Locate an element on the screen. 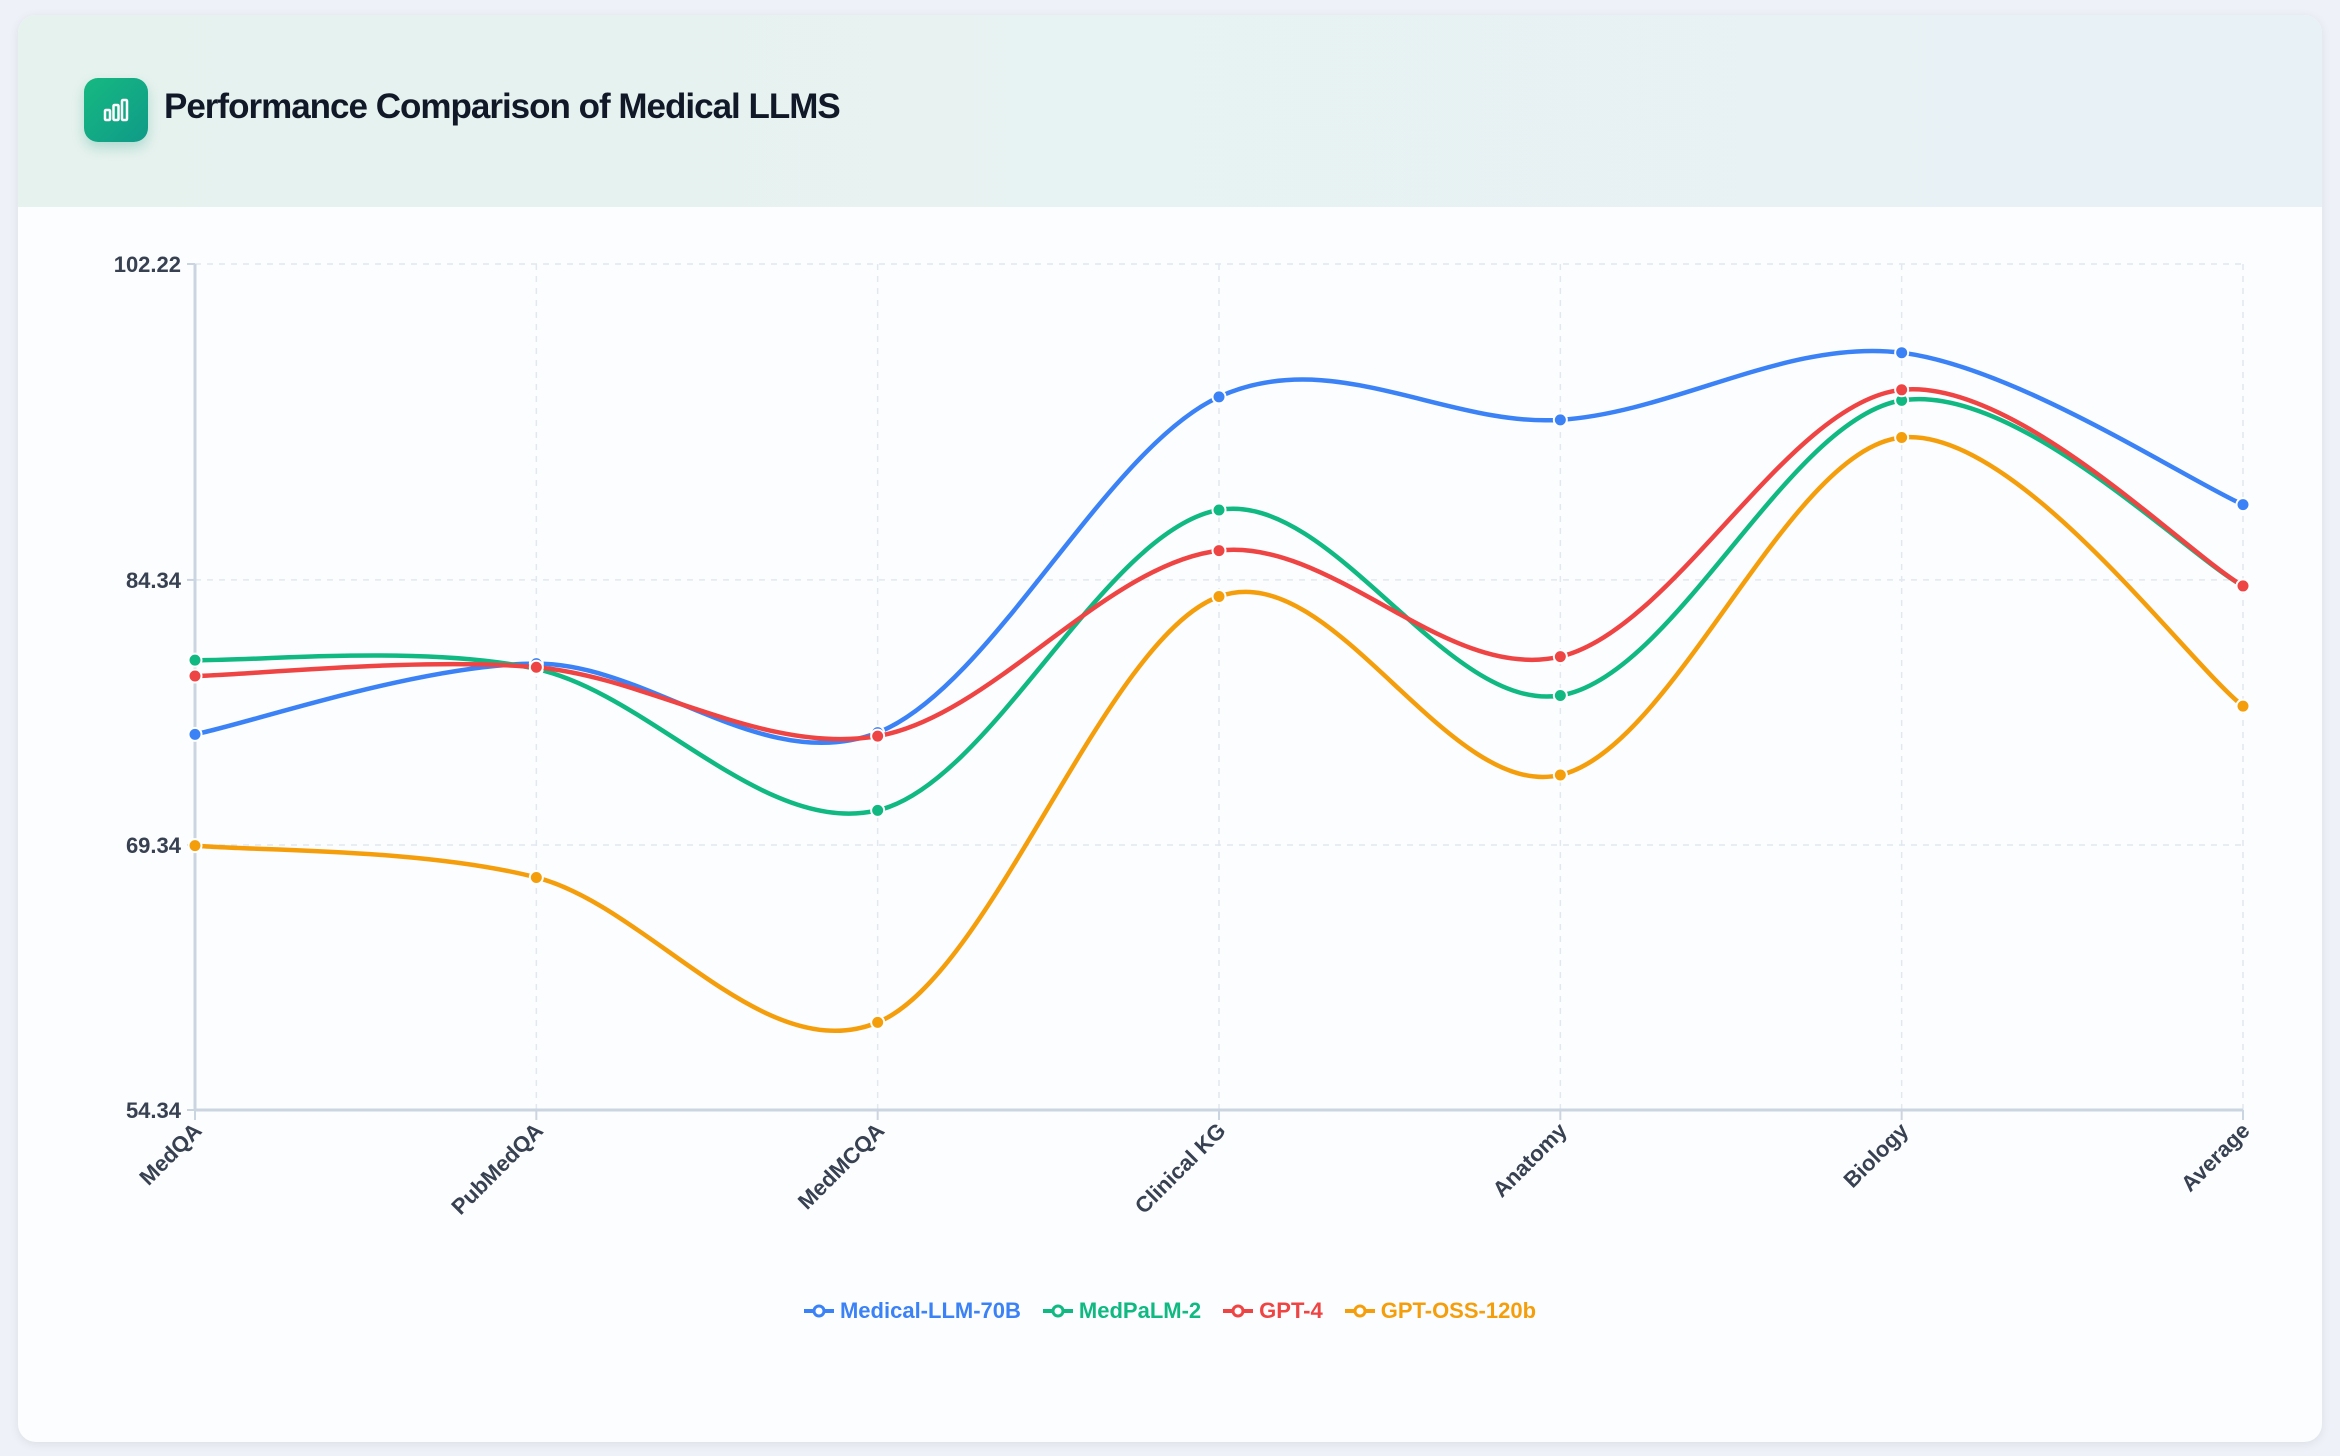 Image resolution: width=2340 pixels, height=1456 pixels. x-tick-label: Biology is located at coordinates (1875, 1154).